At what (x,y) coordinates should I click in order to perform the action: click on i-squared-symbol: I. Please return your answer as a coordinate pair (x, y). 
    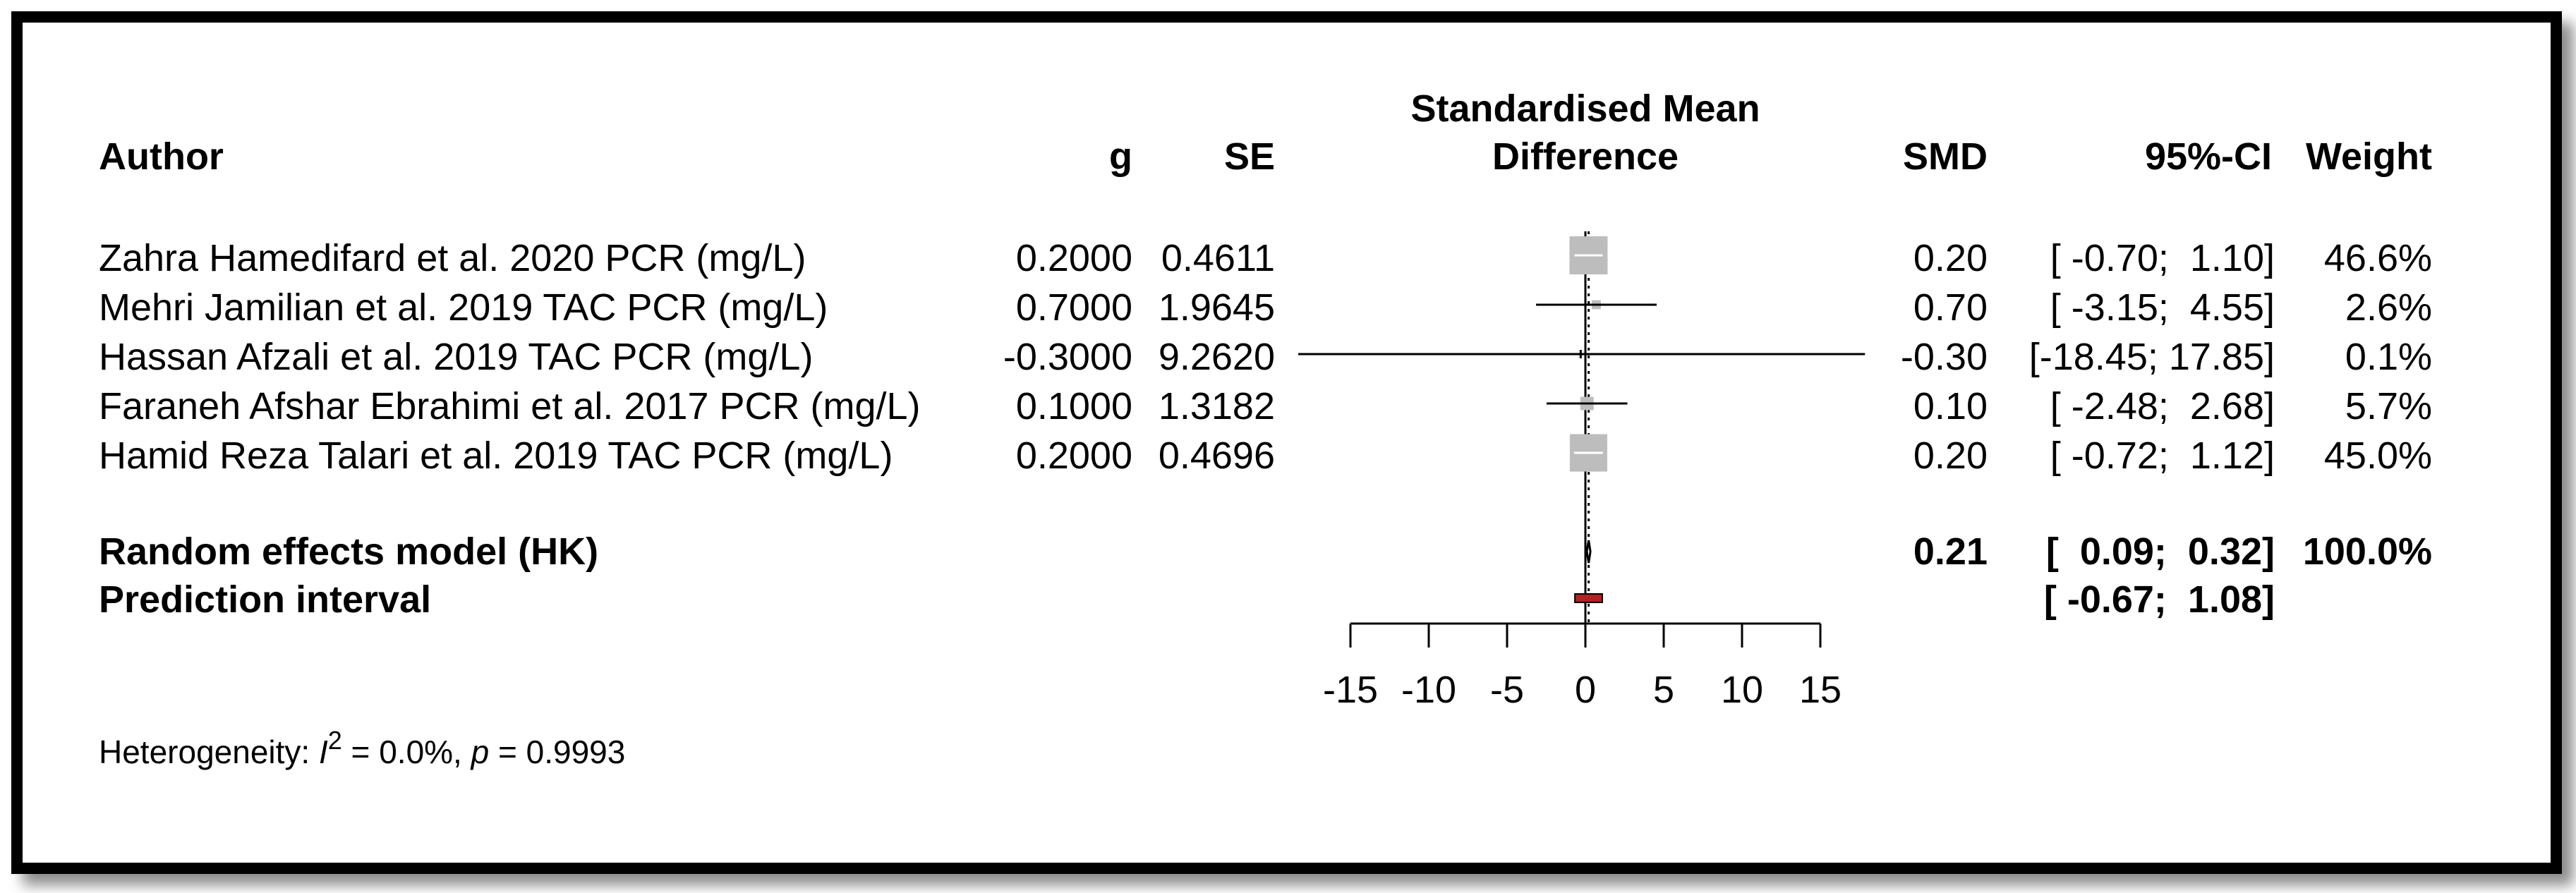
    Looking at the image, I should click on (324, 752).